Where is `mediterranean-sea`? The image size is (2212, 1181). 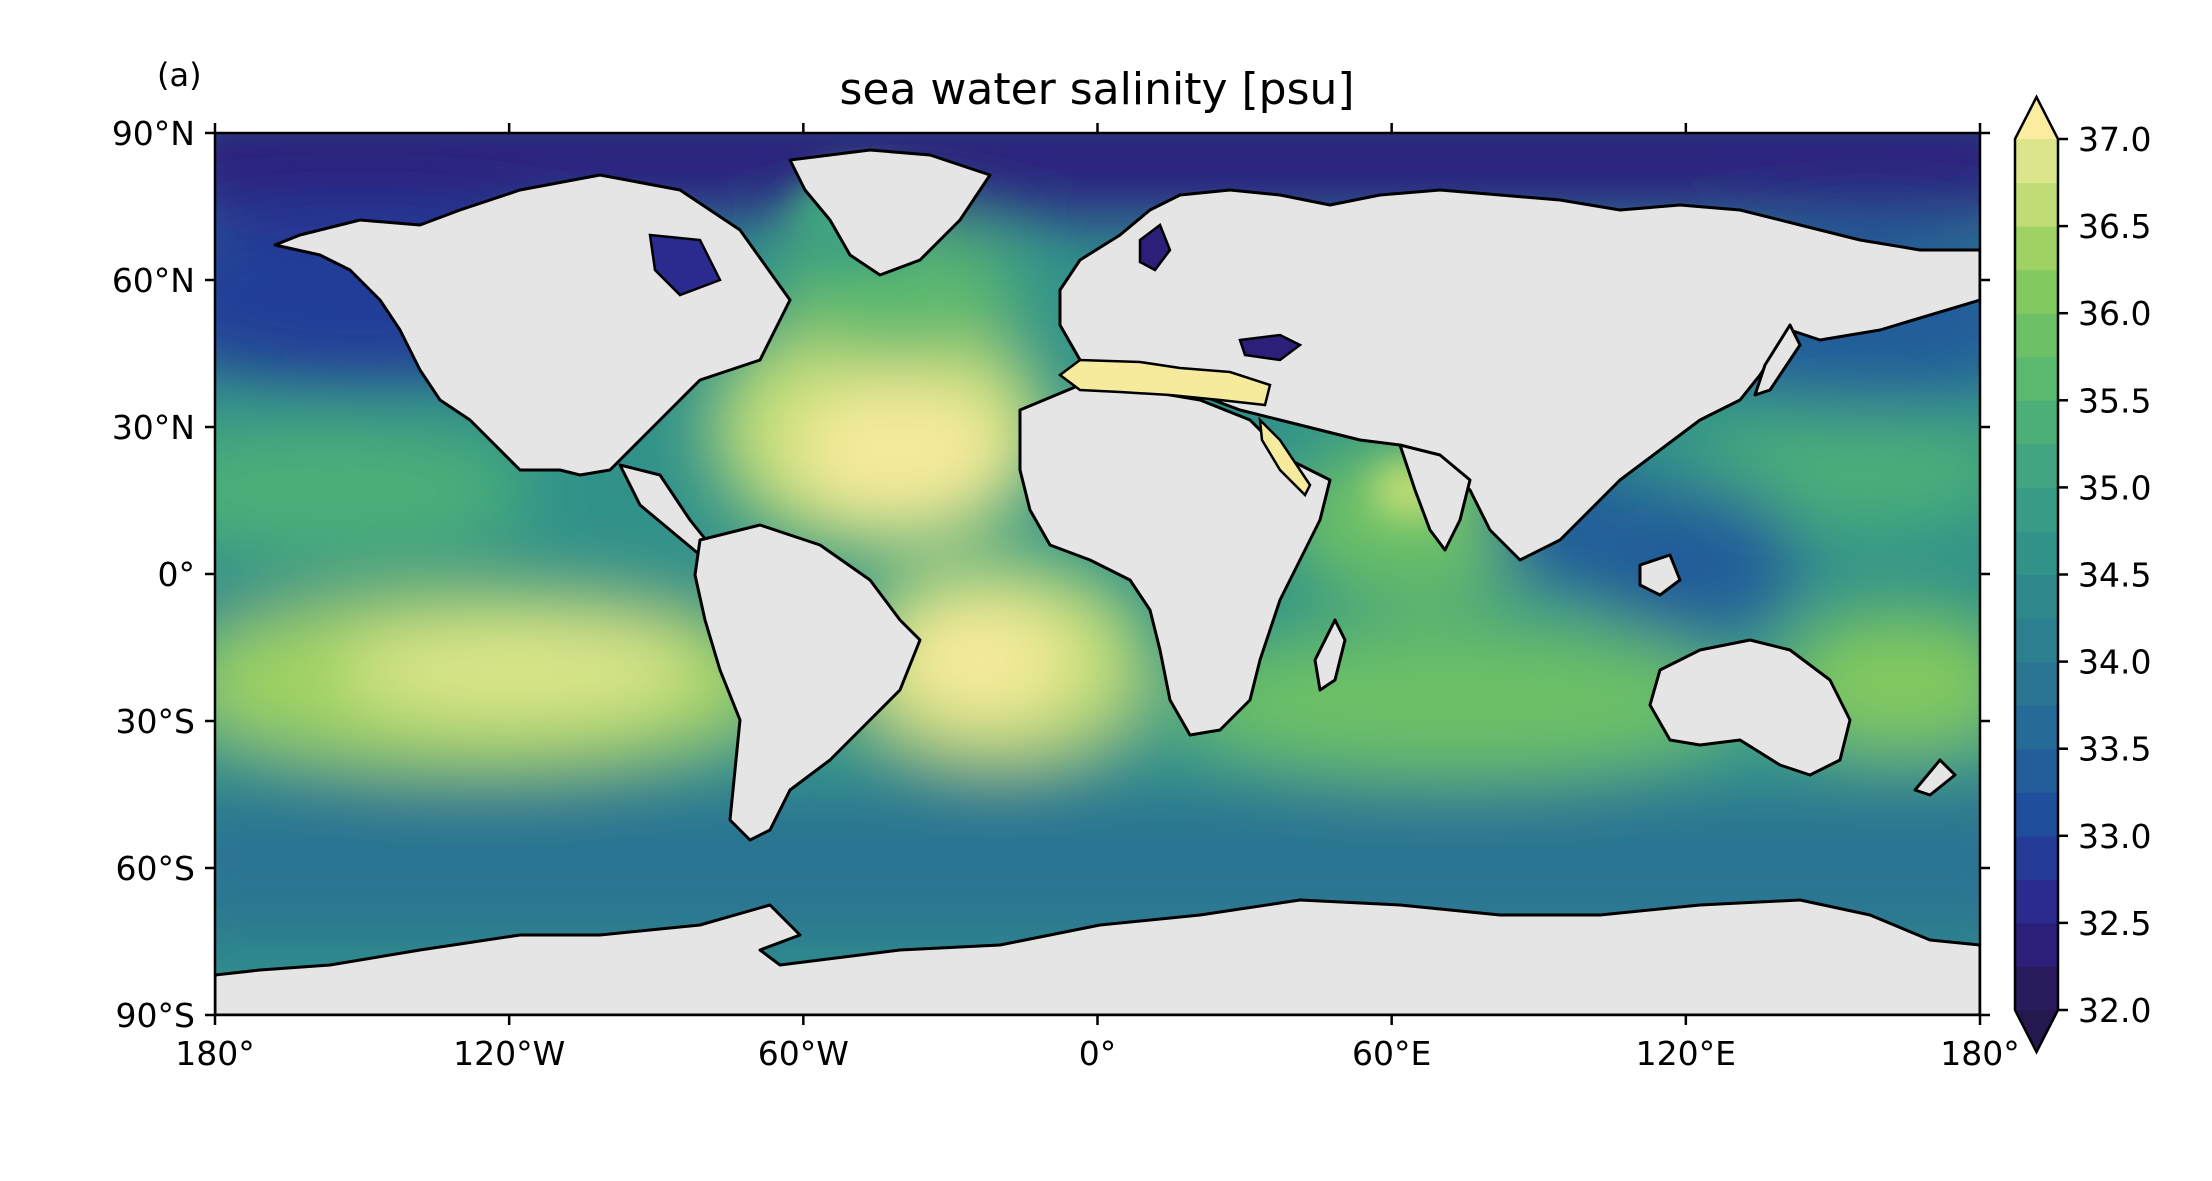
mediterranean-sea is located at coordinates (1164, 382).